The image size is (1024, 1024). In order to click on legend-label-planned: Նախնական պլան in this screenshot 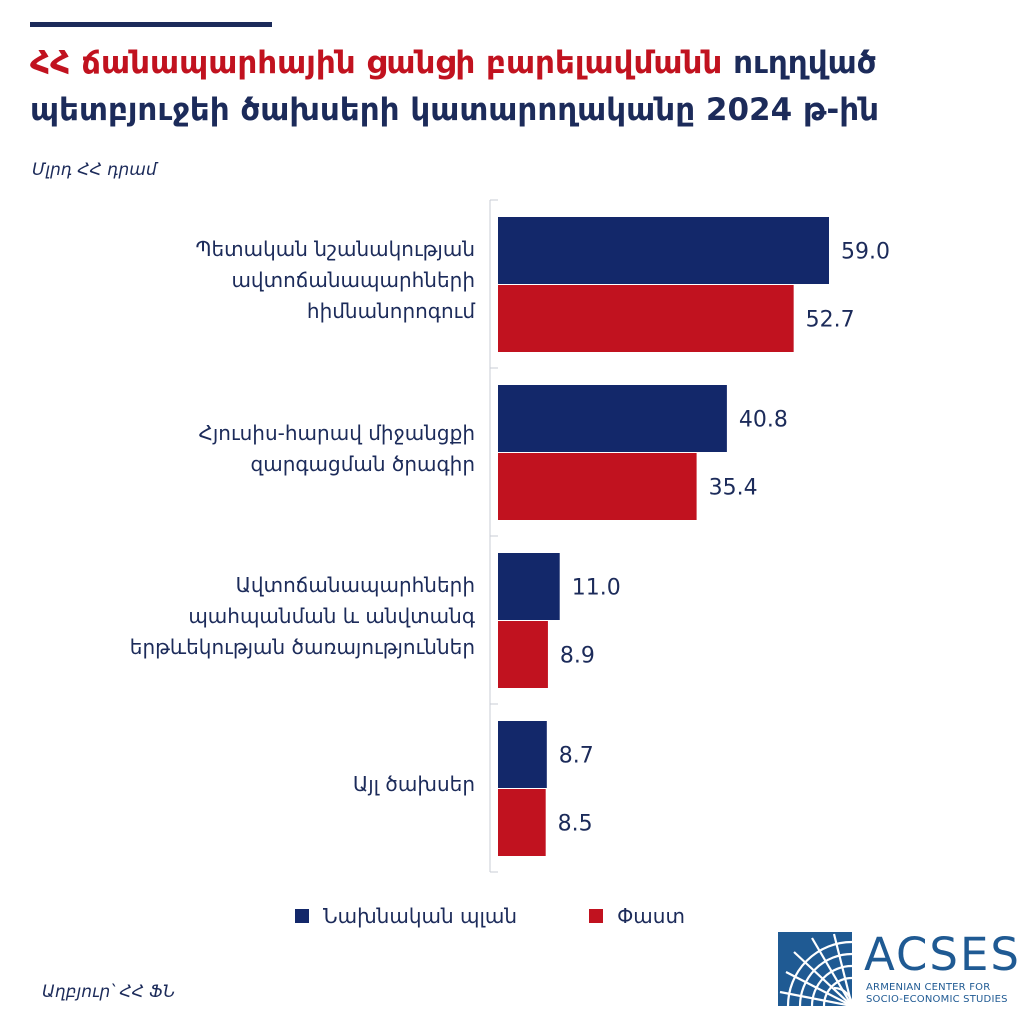, I will do `click(420, 916)`.